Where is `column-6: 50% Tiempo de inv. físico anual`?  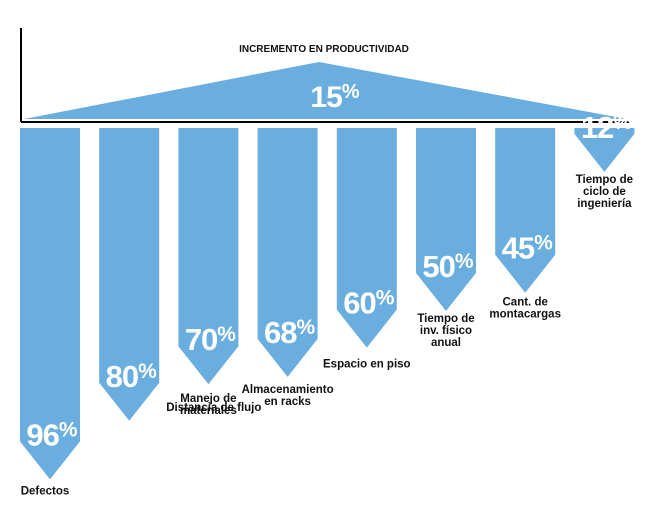
column-6: 50% Tiempo de inv. físico anual is located at coordinates (446, 238).